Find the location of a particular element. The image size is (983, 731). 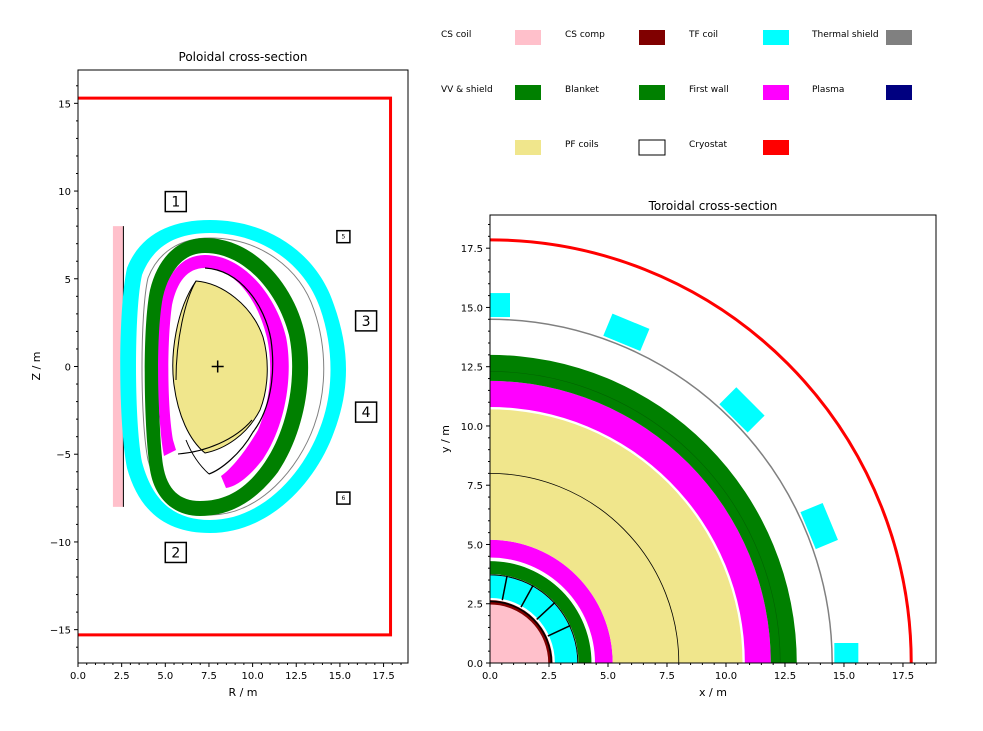

toroidal-title: Toroidal cross-section is located at coordinates (713, 206).